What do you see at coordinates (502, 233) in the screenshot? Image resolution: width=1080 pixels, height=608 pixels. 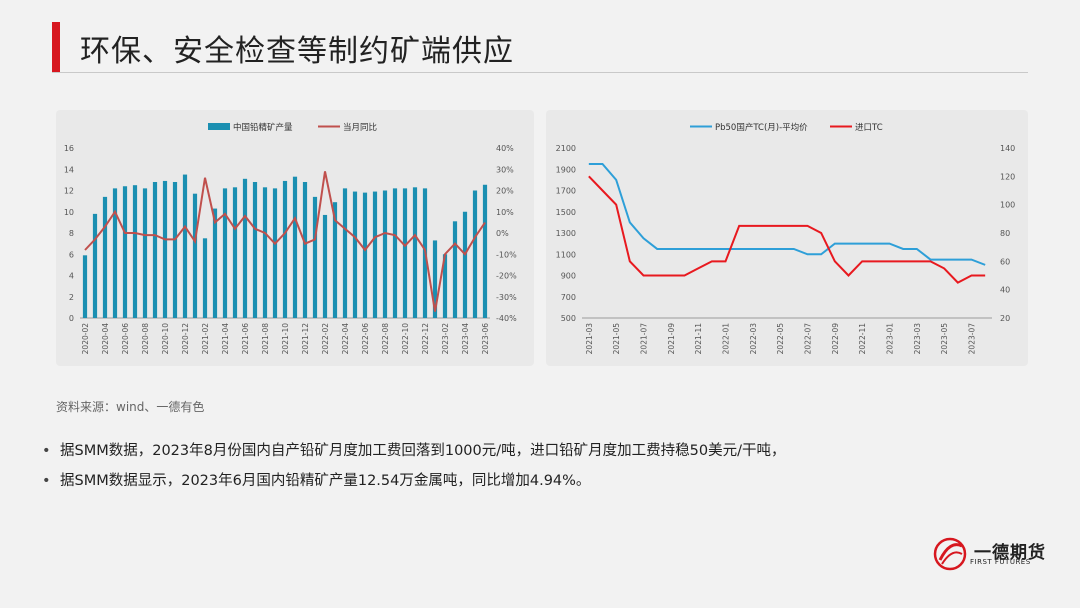 I see `y-tick-label-right: 0%` at bounding box center [502, 233].